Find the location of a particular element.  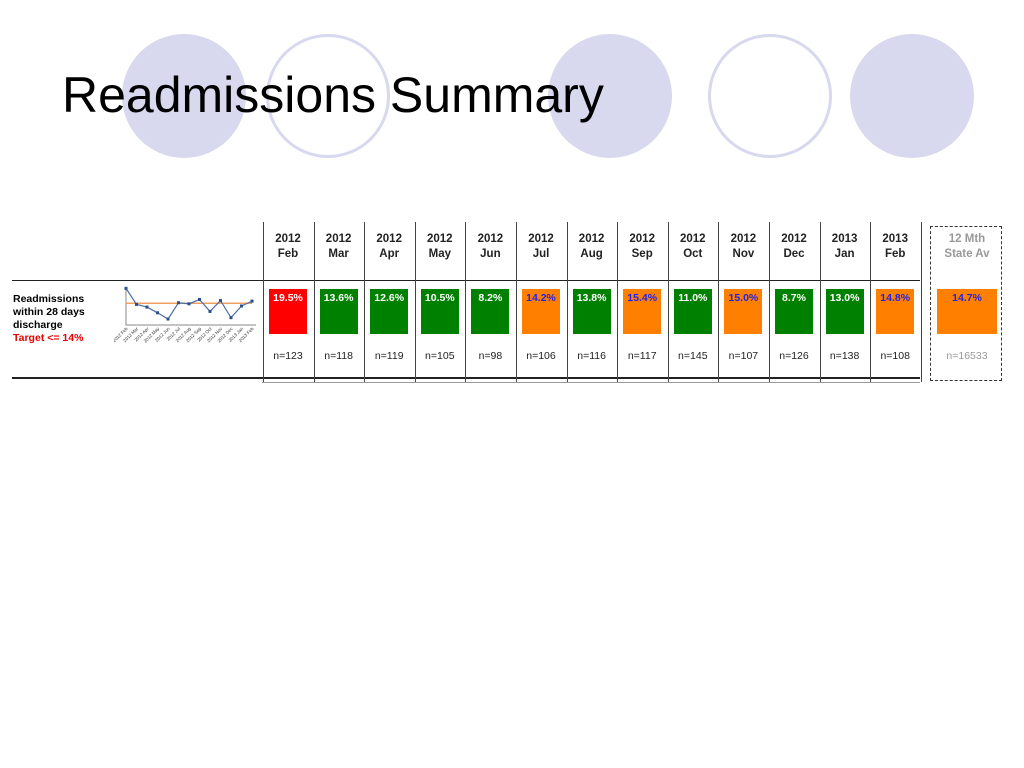

page-title: Readmissions Summary is located at coordinates (333, 95).